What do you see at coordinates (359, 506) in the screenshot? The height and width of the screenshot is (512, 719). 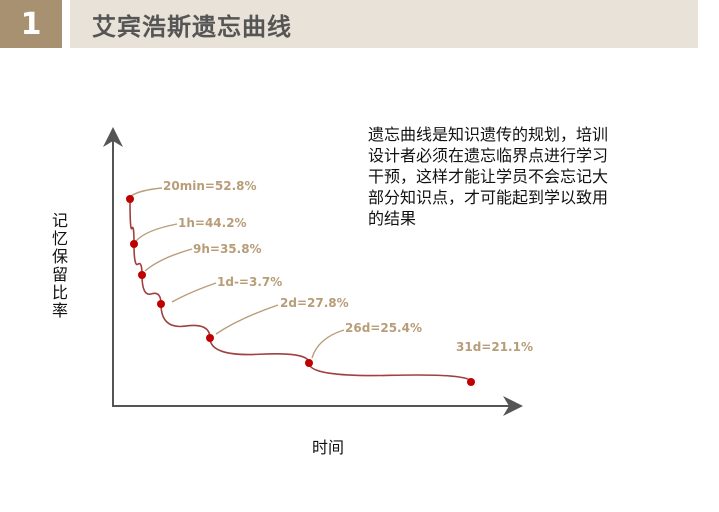 I see `bottom-margin-strip` at bounding box center [359, 506].